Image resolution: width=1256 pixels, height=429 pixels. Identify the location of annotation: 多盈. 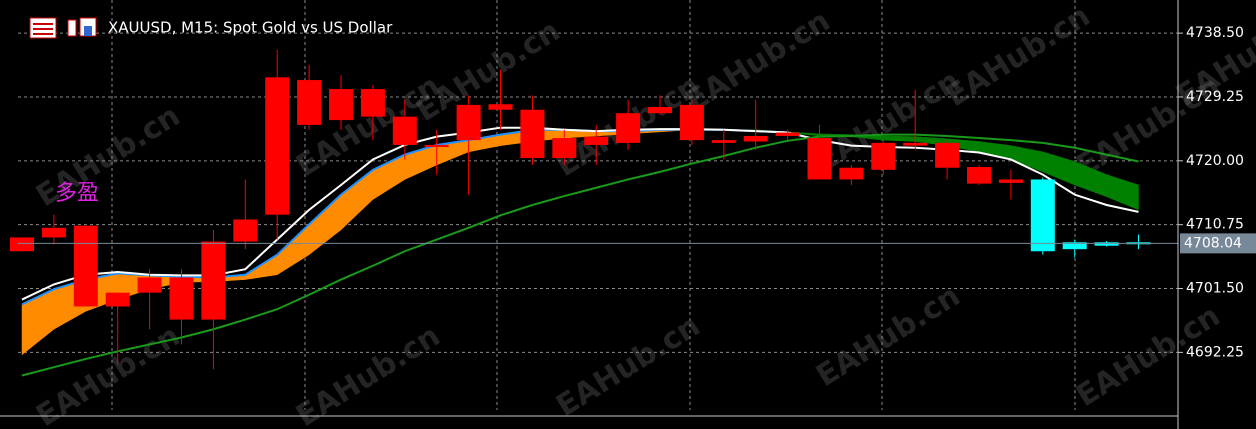
(77, 193).